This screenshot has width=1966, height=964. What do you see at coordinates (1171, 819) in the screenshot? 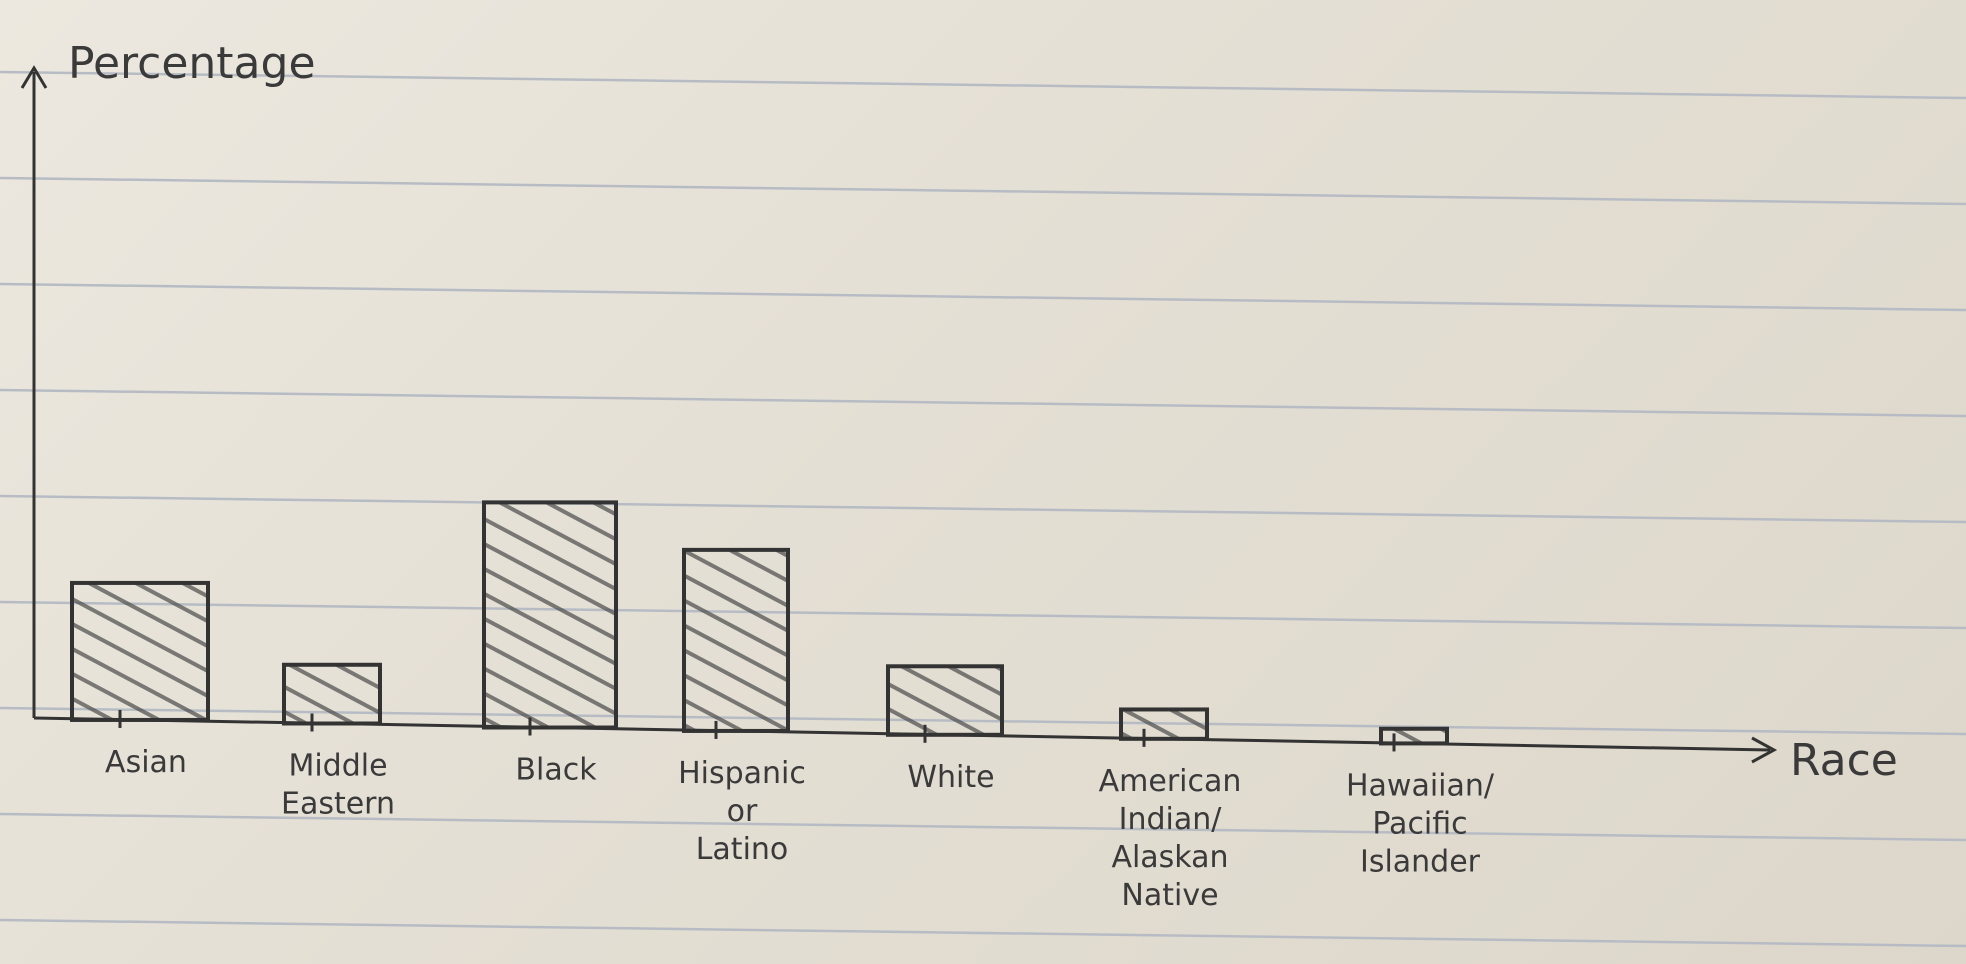
I see `x-tick-label-line: Indian/` at bounding box center [1171, 819].